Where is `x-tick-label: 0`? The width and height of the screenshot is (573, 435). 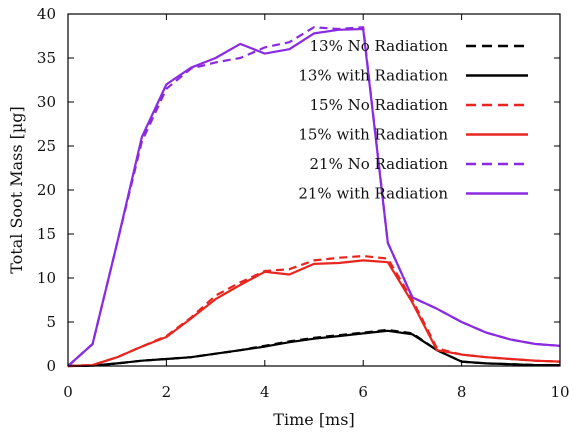 x-tick-label: 0 is located at coordinates (68, 392).